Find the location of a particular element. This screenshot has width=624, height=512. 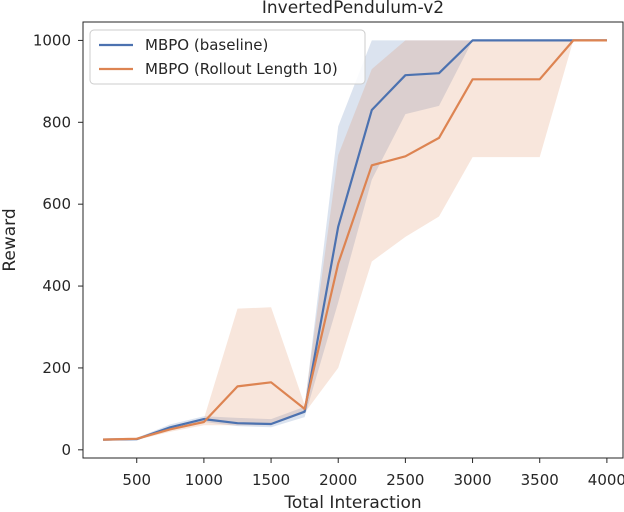

x-tick-label: 3500 is located at coordinates (540, 480).